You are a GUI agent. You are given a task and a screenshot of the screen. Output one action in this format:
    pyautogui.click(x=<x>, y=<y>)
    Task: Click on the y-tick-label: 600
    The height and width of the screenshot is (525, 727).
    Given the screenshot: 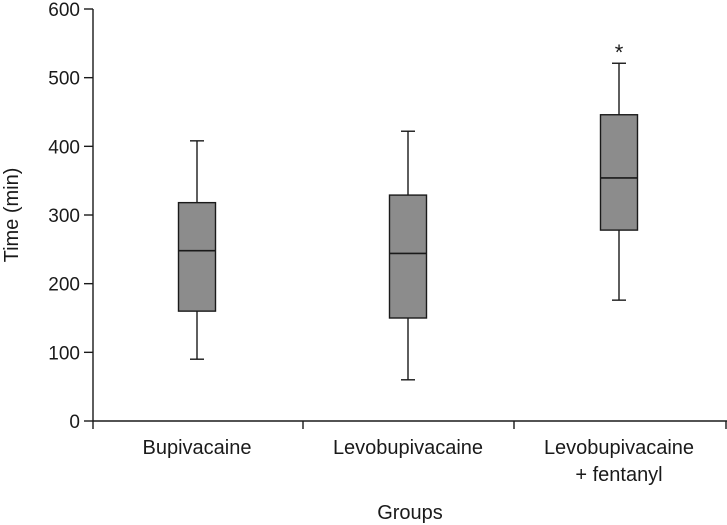 What is the action you would take?
    pyautogui.click(x=64, y=10)
    